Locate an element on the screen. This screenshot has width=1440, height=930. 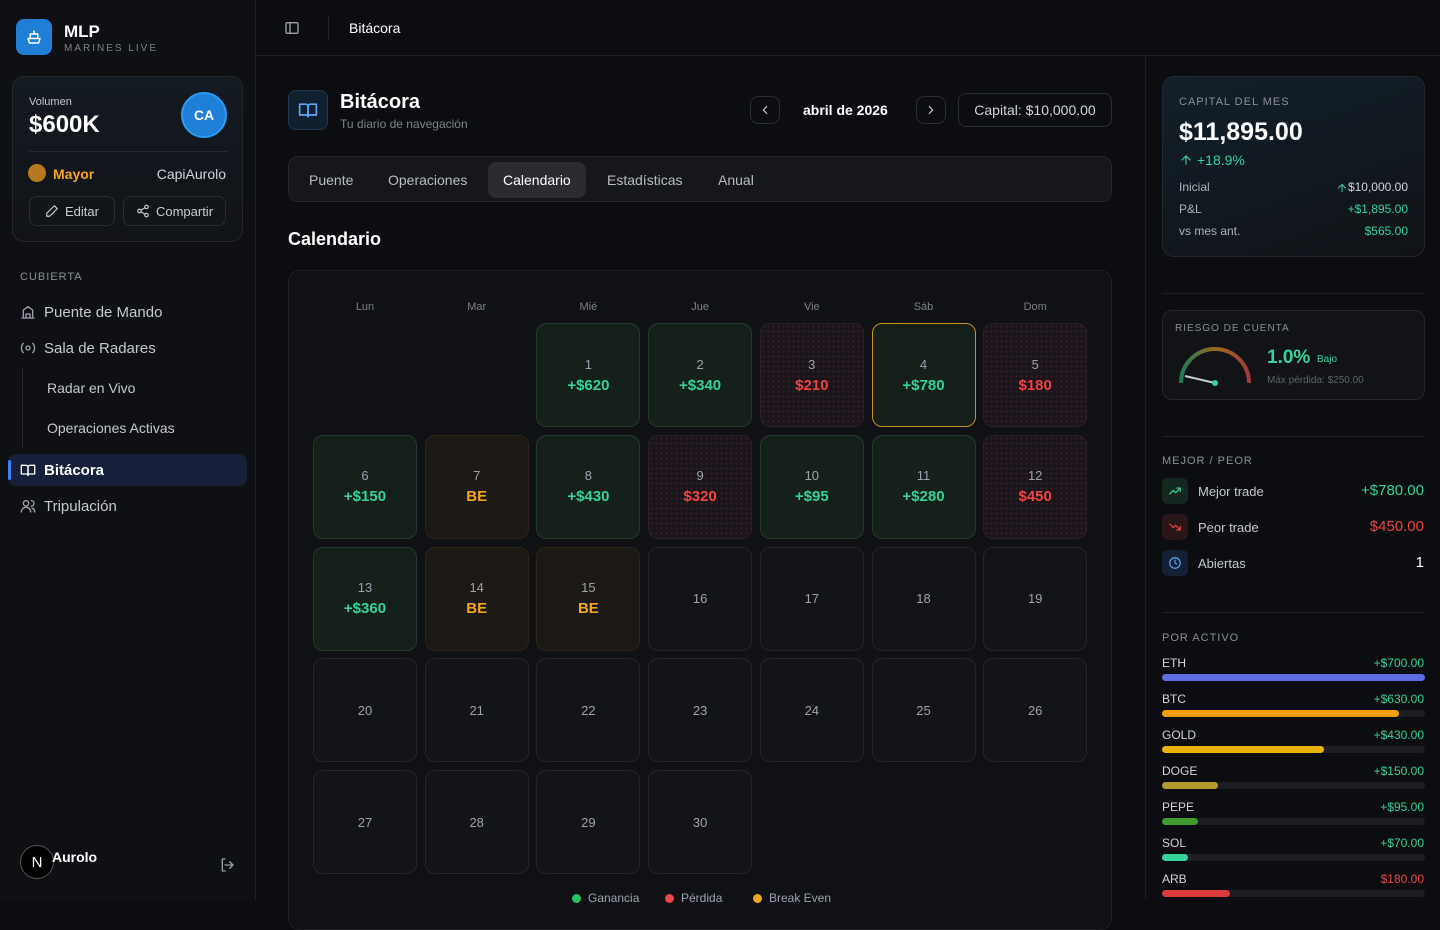
nav-item: Bitácora is located at coordinates (127, 470).